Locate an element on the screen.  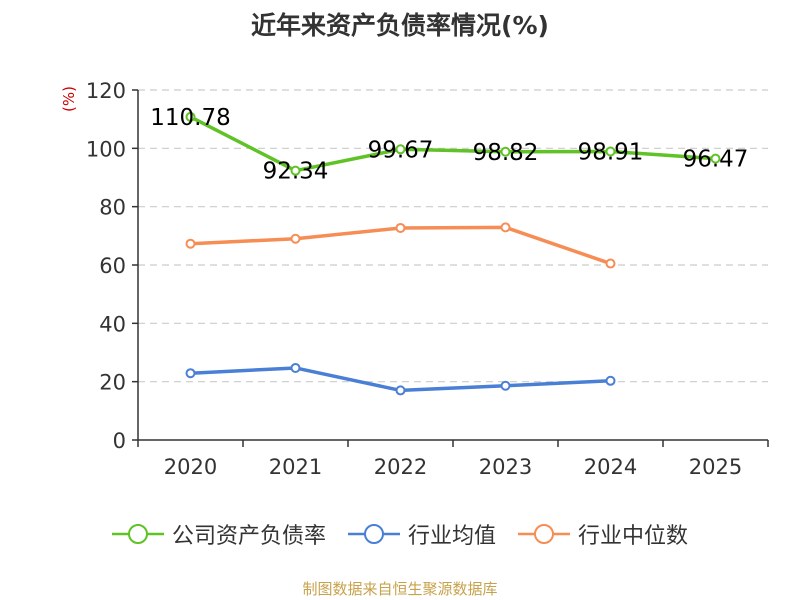
legend-label-company: 公司资产负债率 is located at coordinates (248, 536).